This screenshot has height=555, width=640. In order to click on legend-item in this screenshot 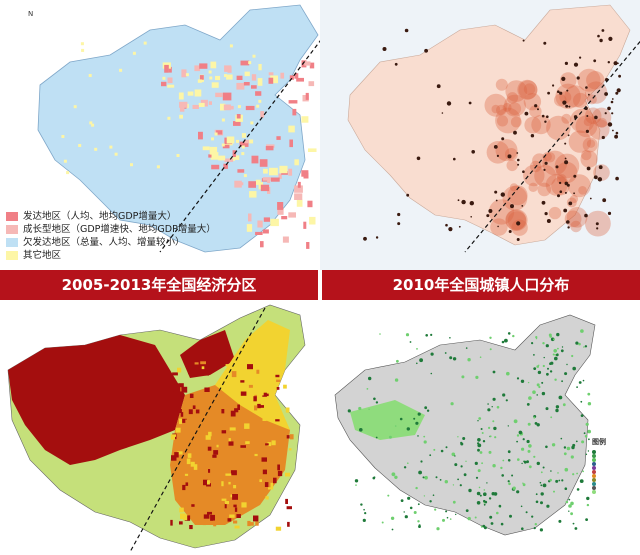, I will do `click(615, 483)`.